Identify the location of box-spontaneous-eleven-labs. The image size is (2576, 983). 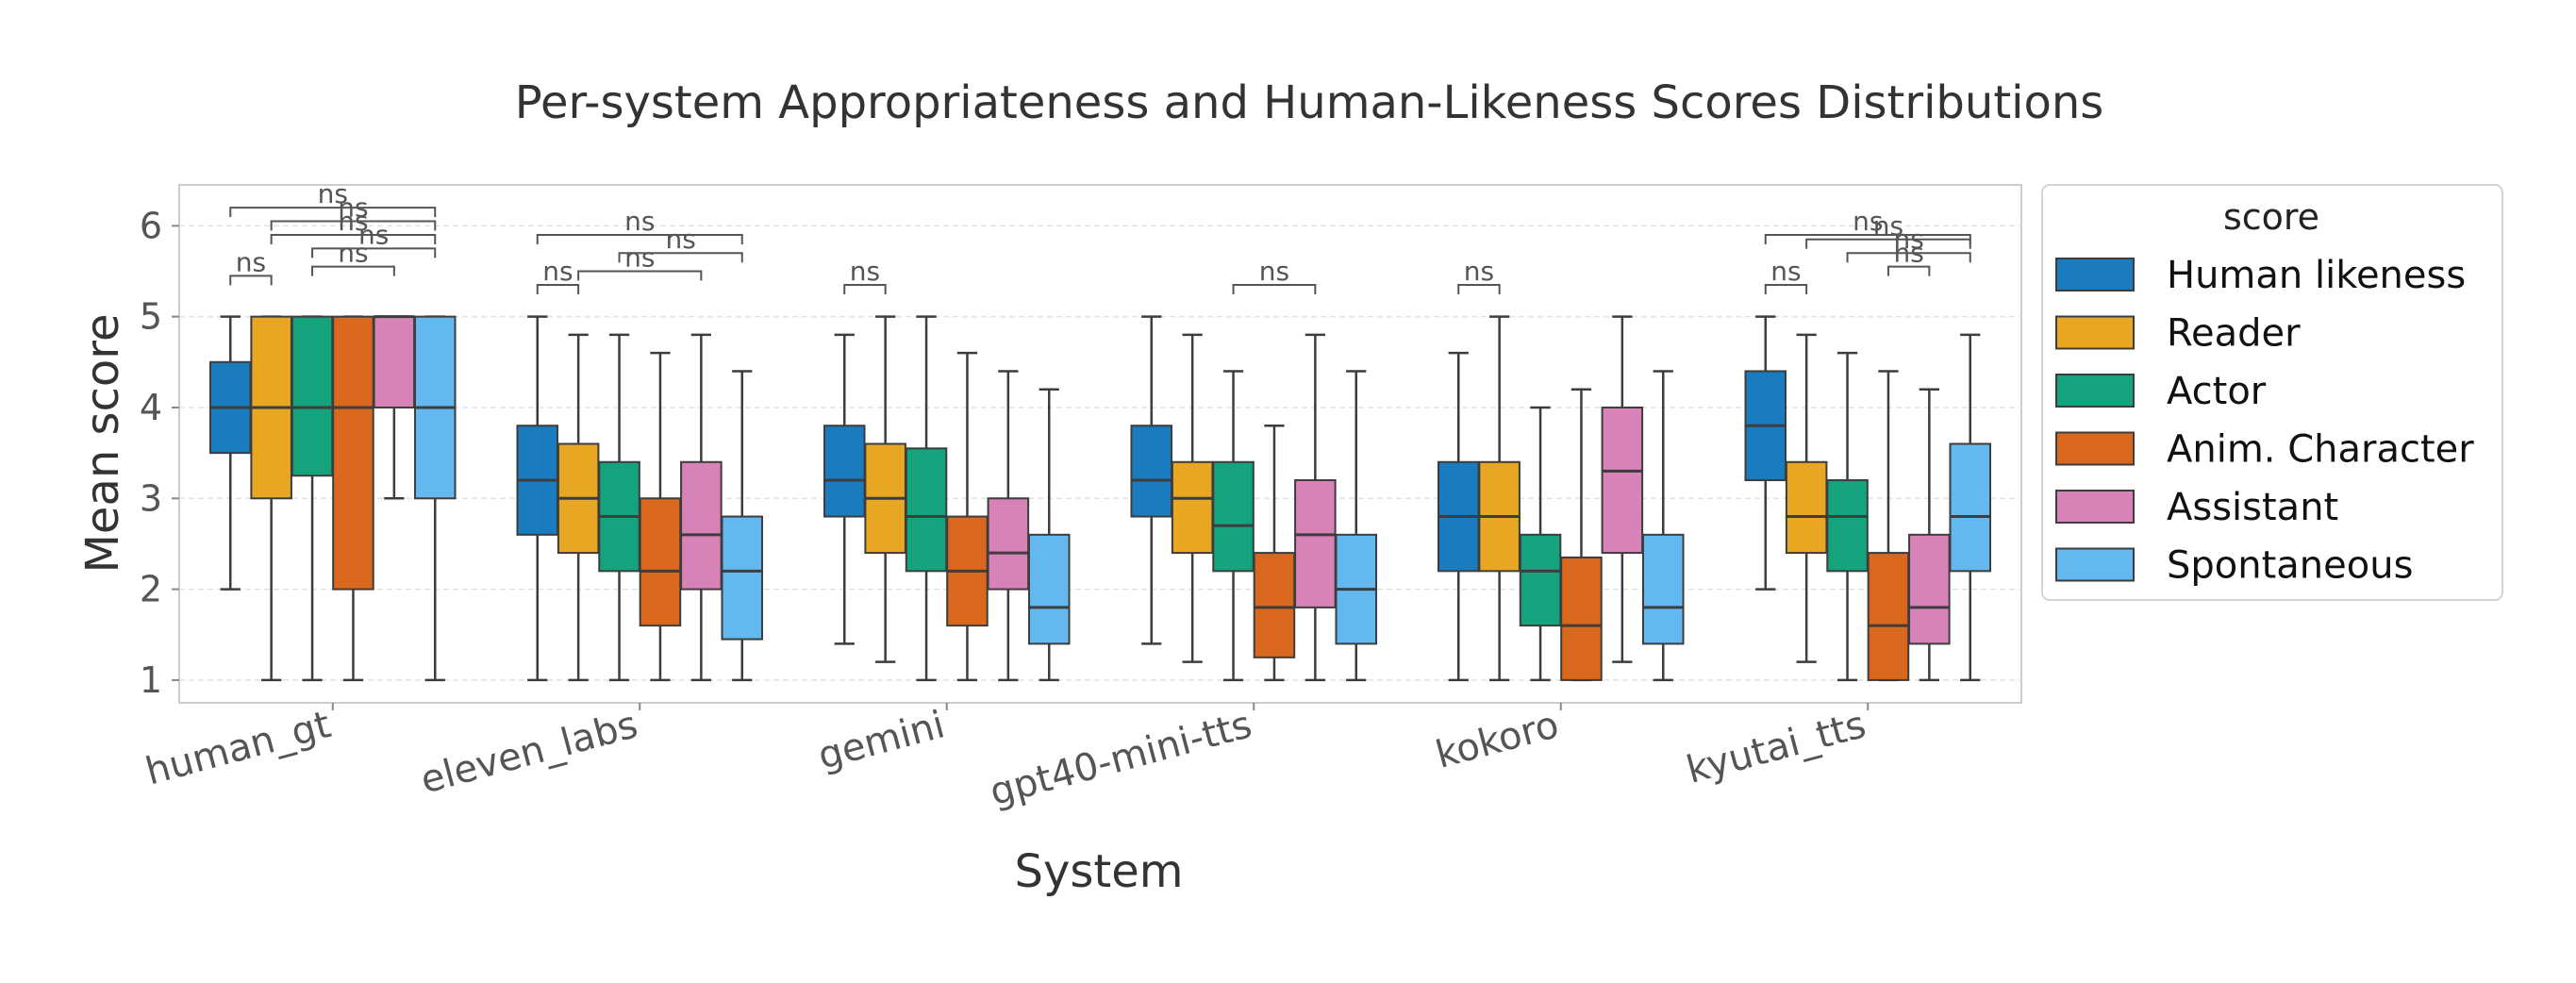
(742, 526).